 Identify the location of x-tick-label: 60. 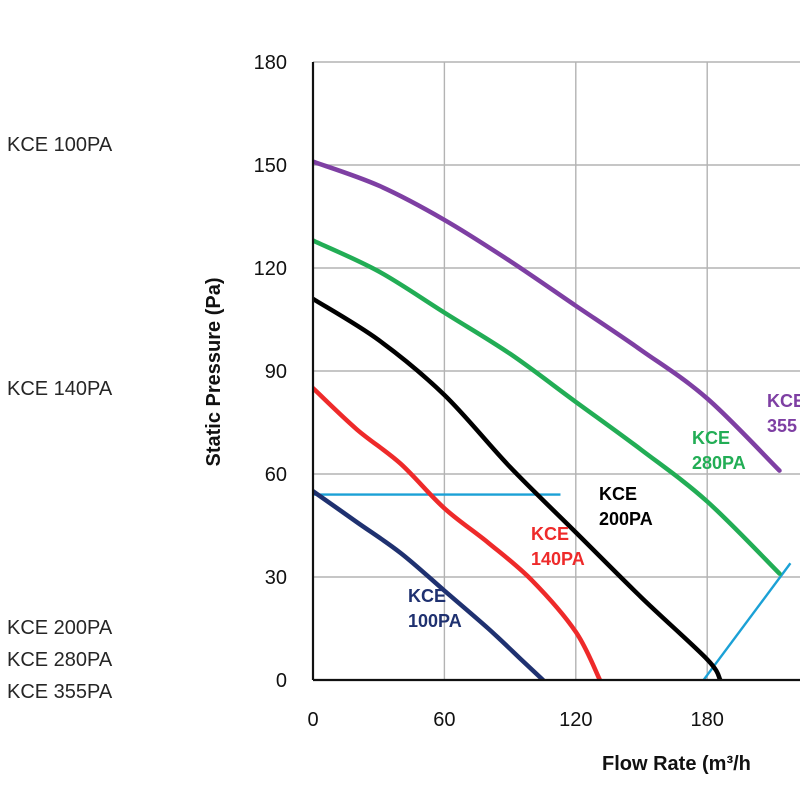
(444, 720).